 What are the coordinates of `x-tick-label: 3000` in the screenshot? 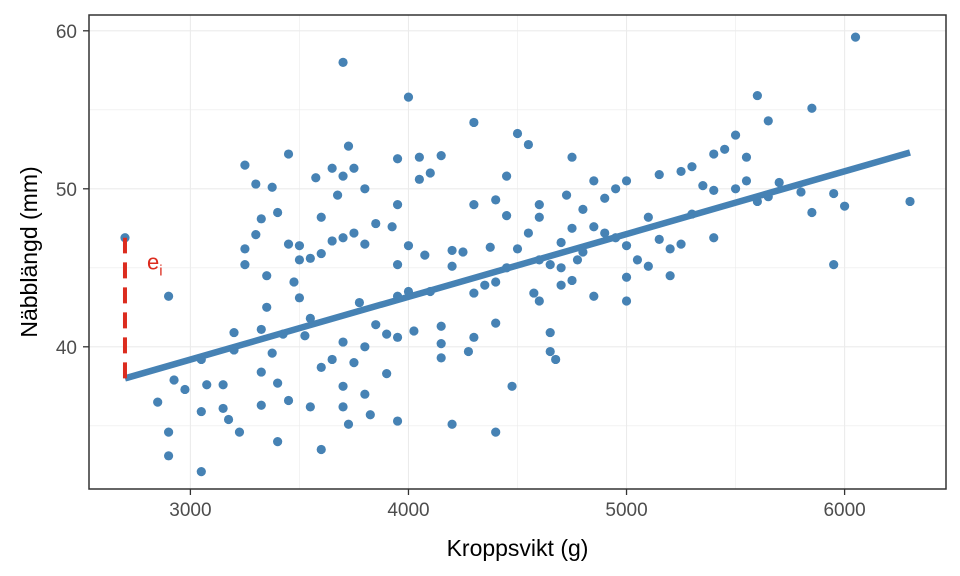 It's located at (190, 510).